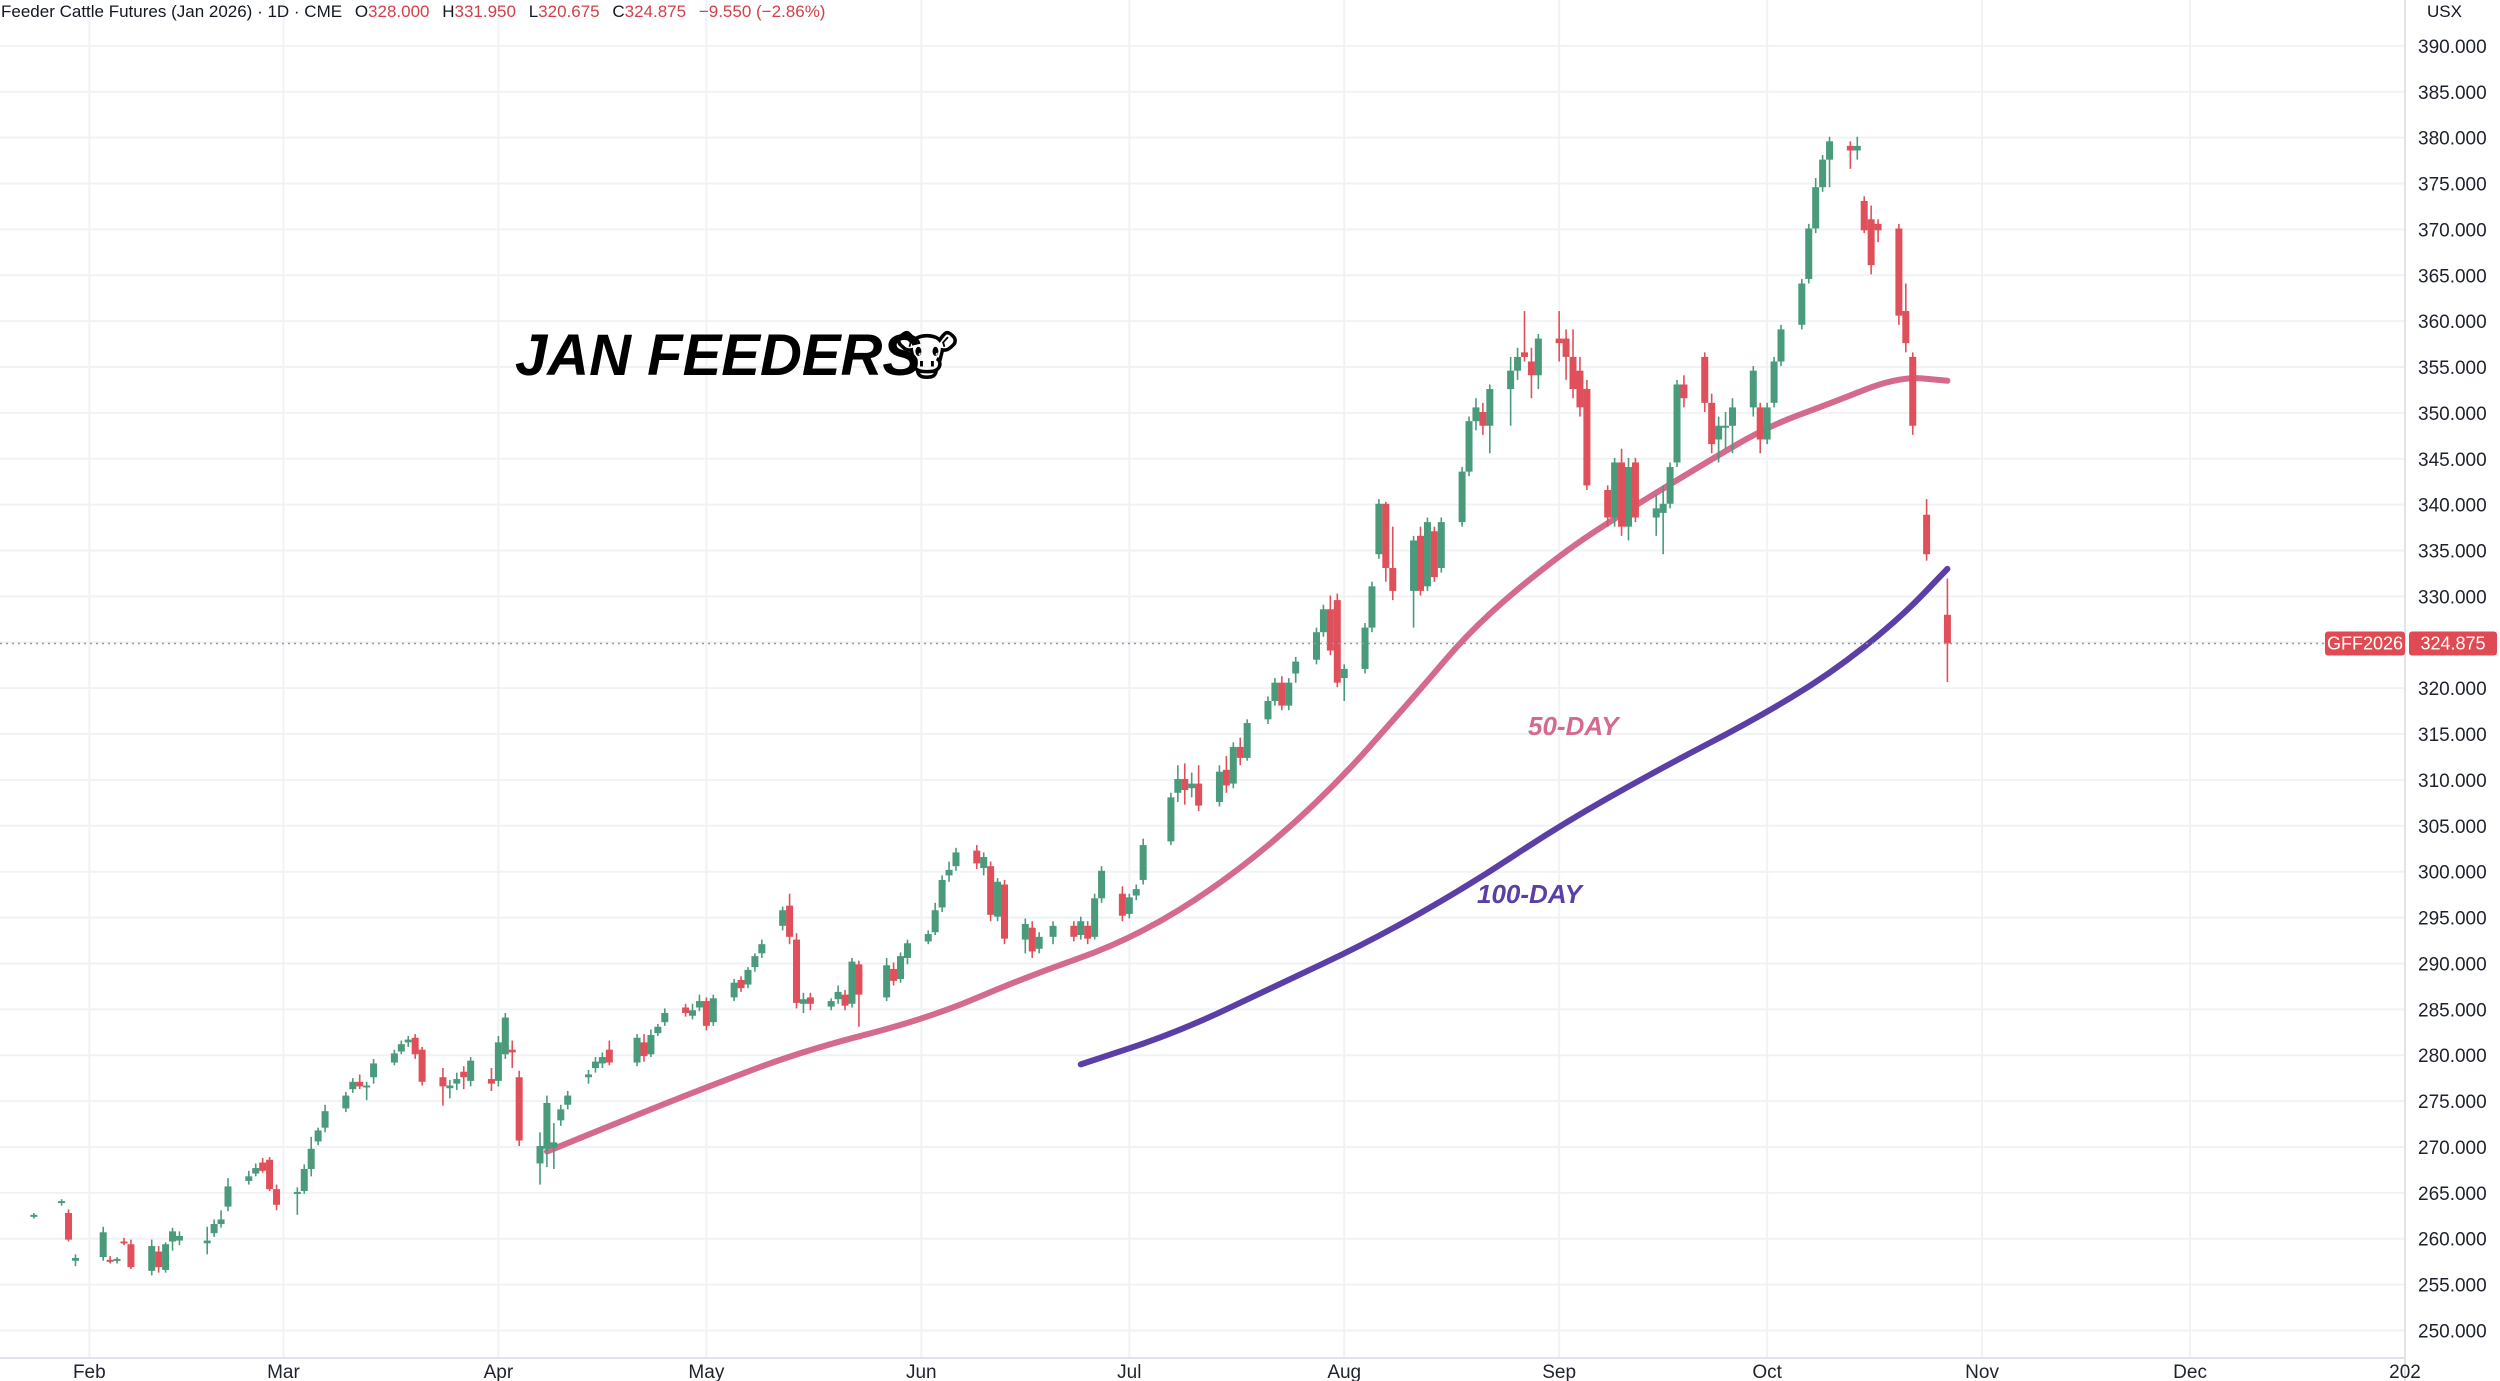 The image size is (2500, 1381). Describe the element at coordinates (1574, 726) in the screenshot. I see `ma50-label: 50-DAY` at that location.